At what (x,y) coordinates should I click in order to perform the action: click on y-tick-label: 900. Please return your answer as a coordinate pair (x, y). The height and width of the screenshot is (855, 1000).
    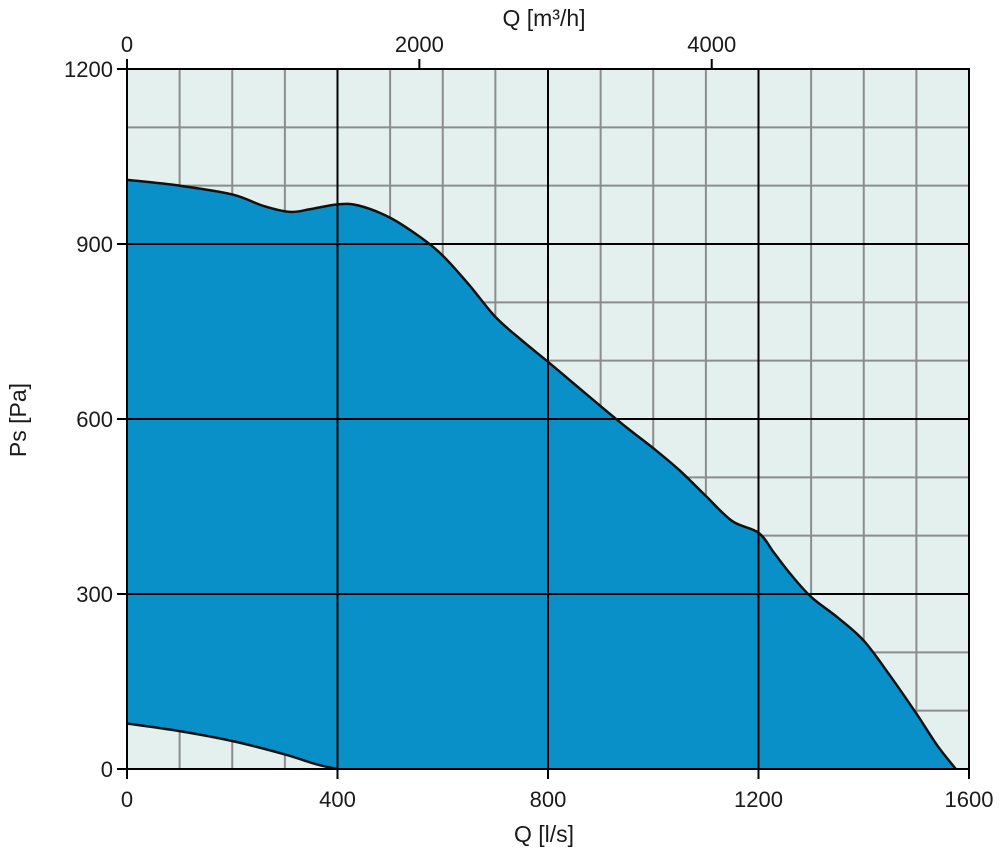
    Looking at the image, I should click on (94, 244).